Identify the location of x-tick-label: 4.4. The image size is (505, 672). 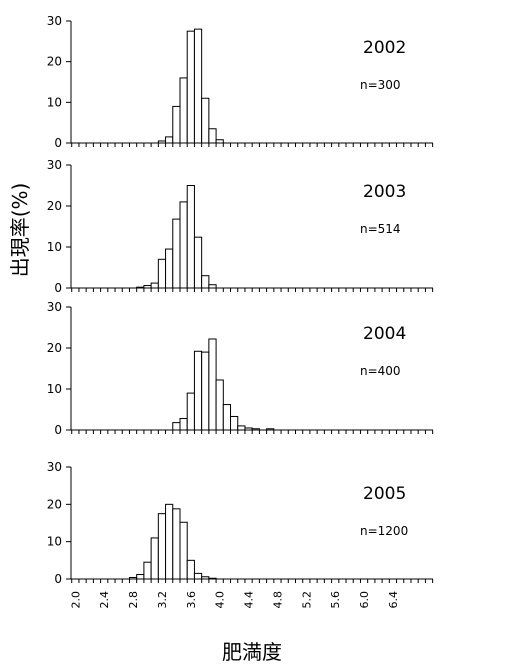
(249, 600).